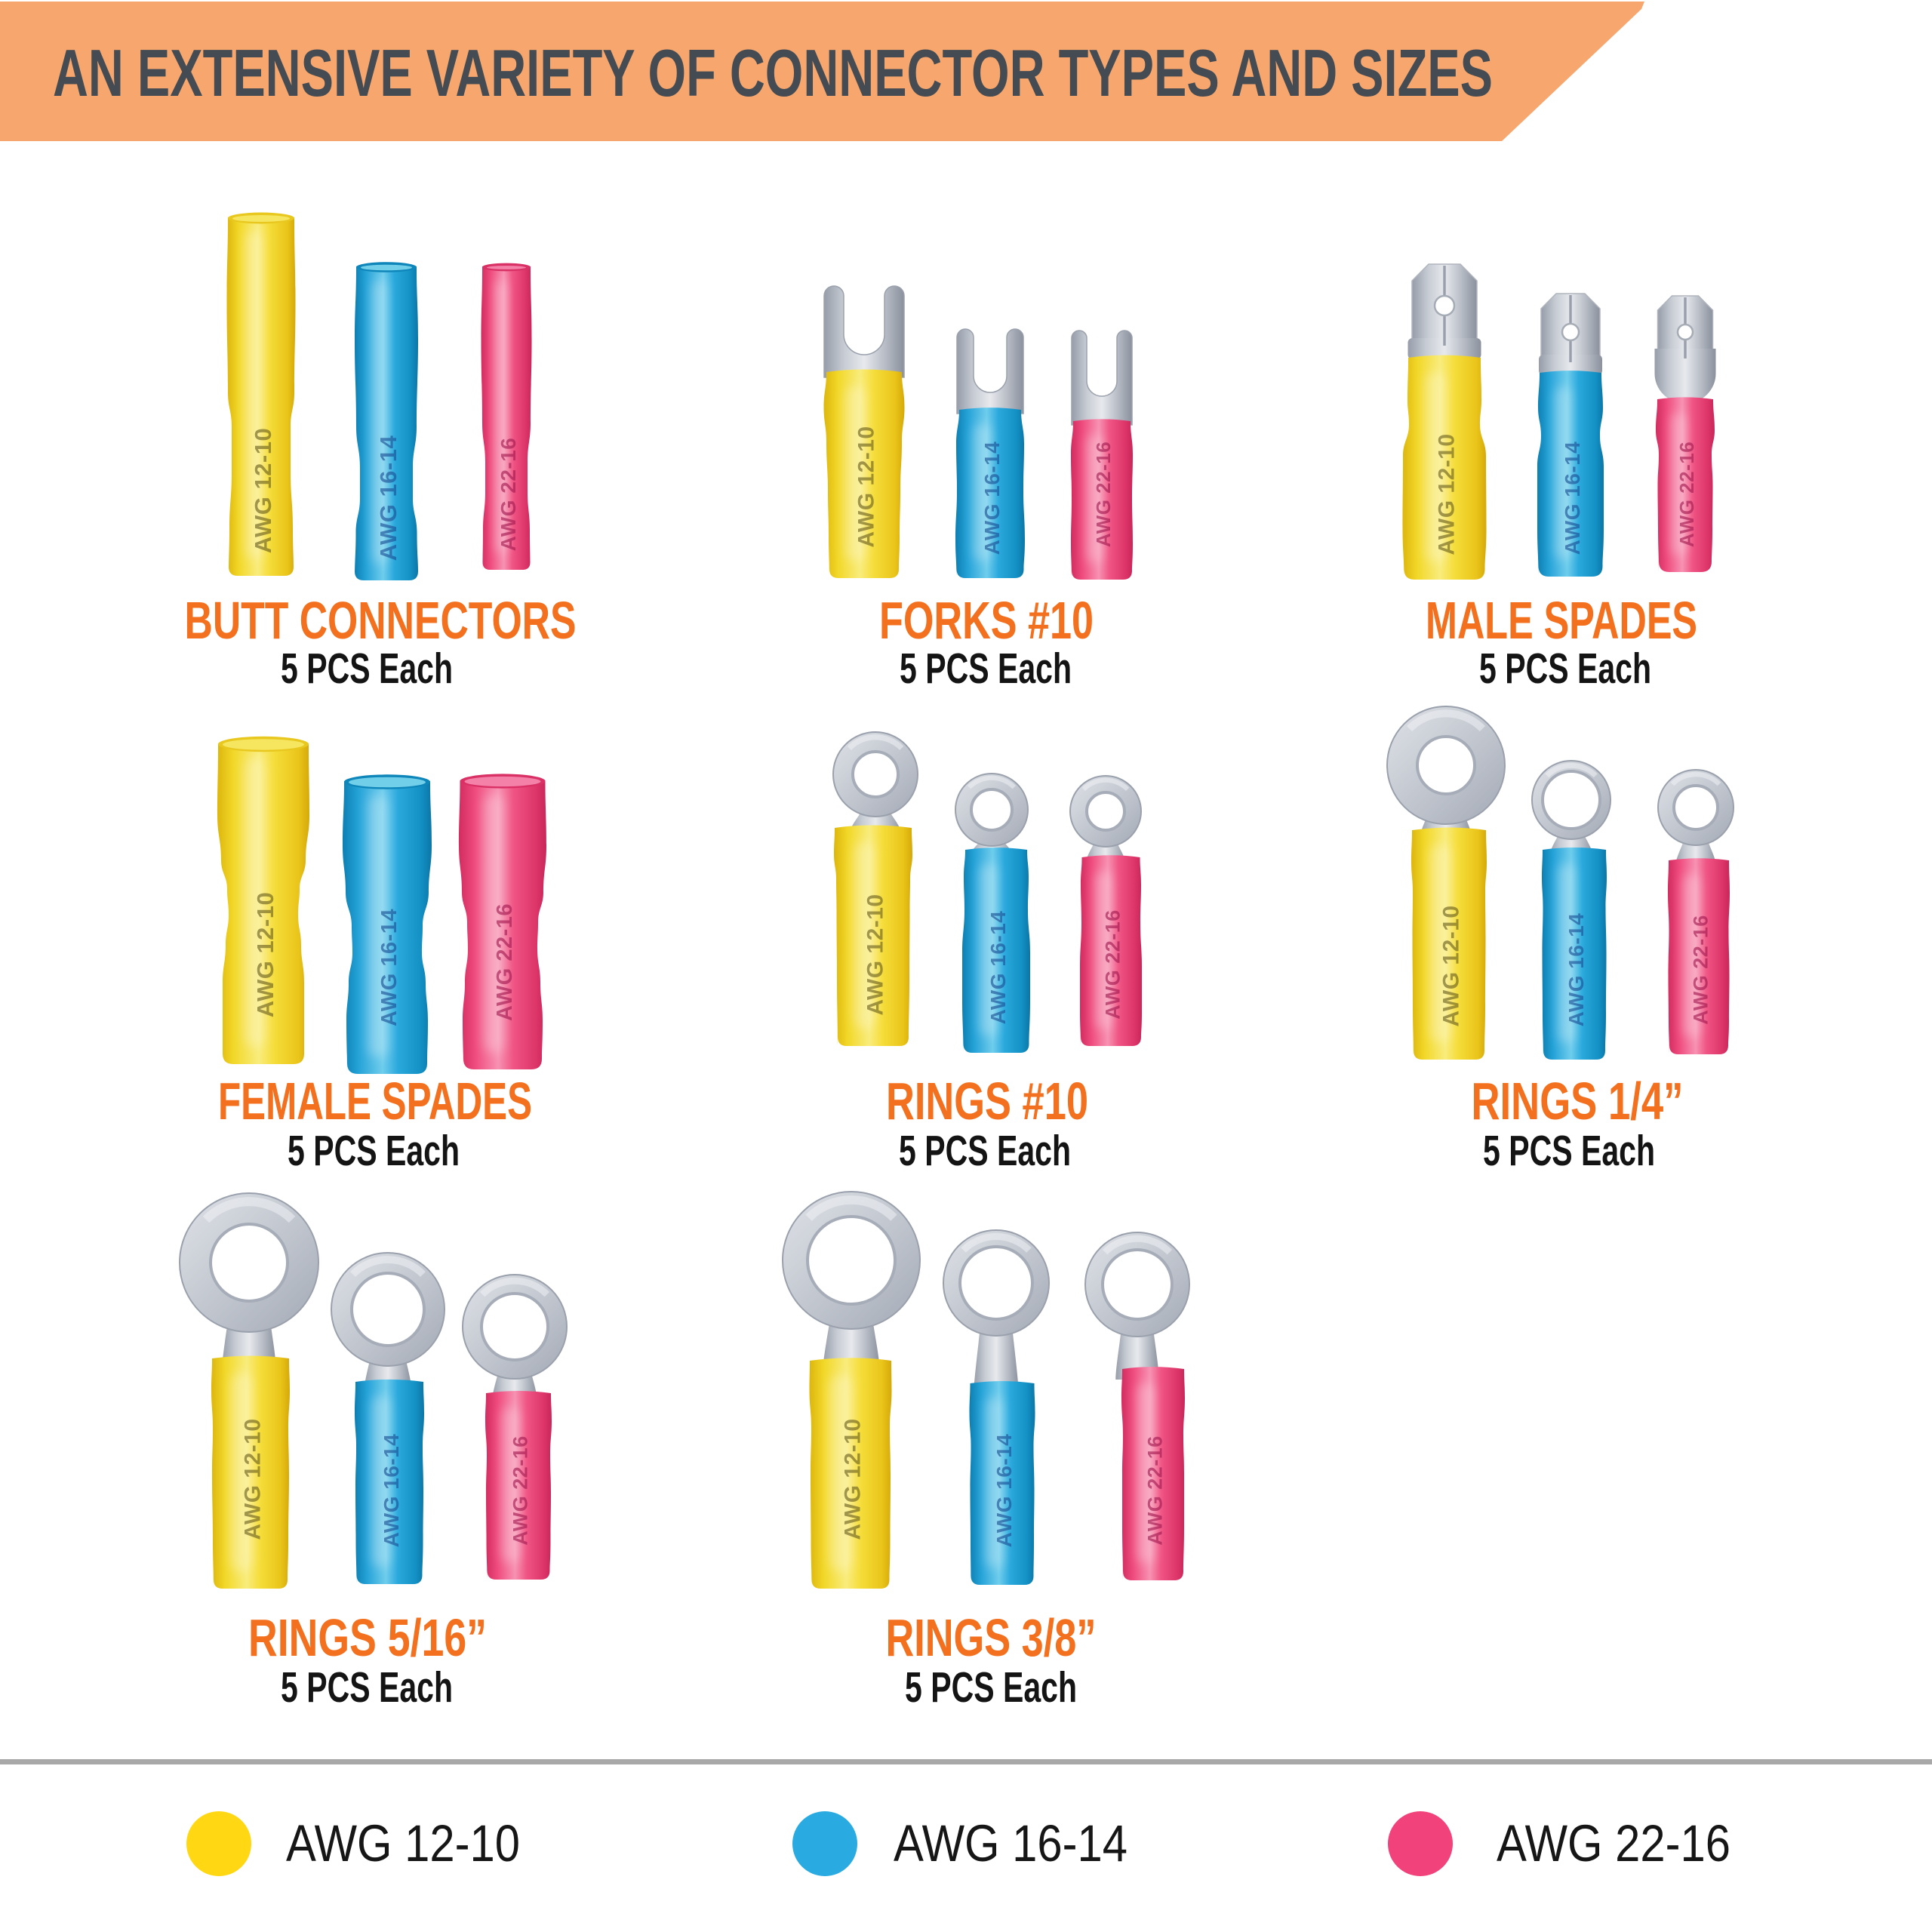 The image size is (1932, 1932). Describe the element at coordinates (991, 1637) in the screenshot. I see `svg-text: RINGS 3/8”` at that location.